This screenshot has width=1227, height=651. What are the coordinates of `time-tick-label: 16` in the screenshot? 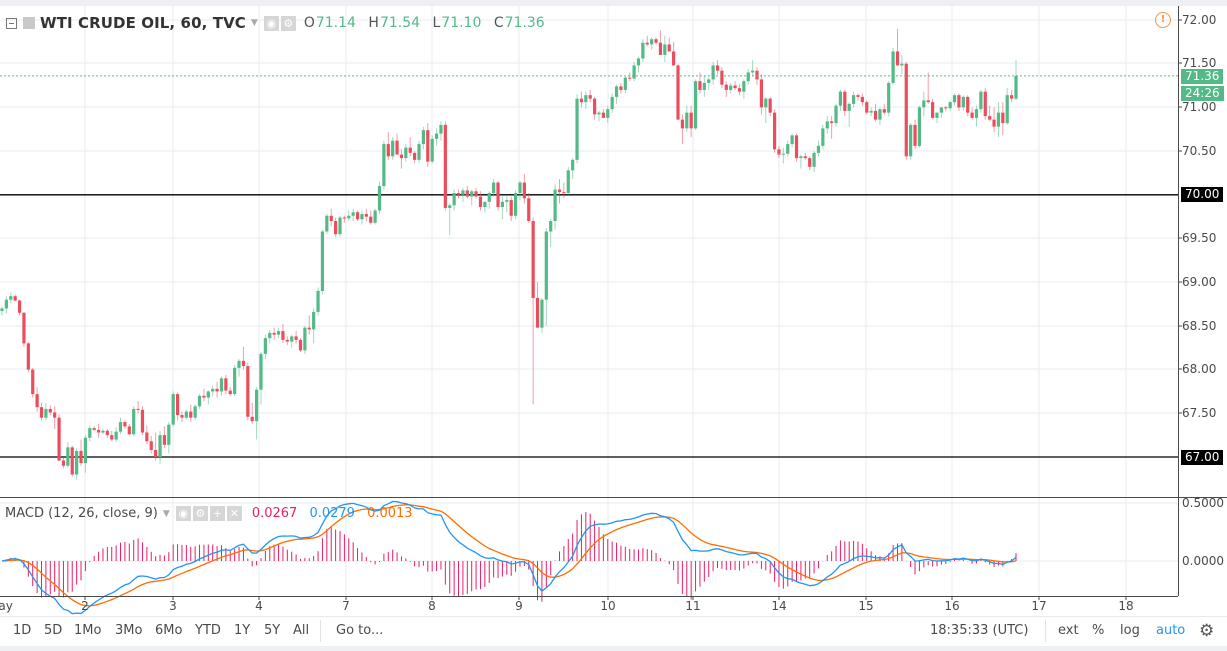 It's located at (952, 606).